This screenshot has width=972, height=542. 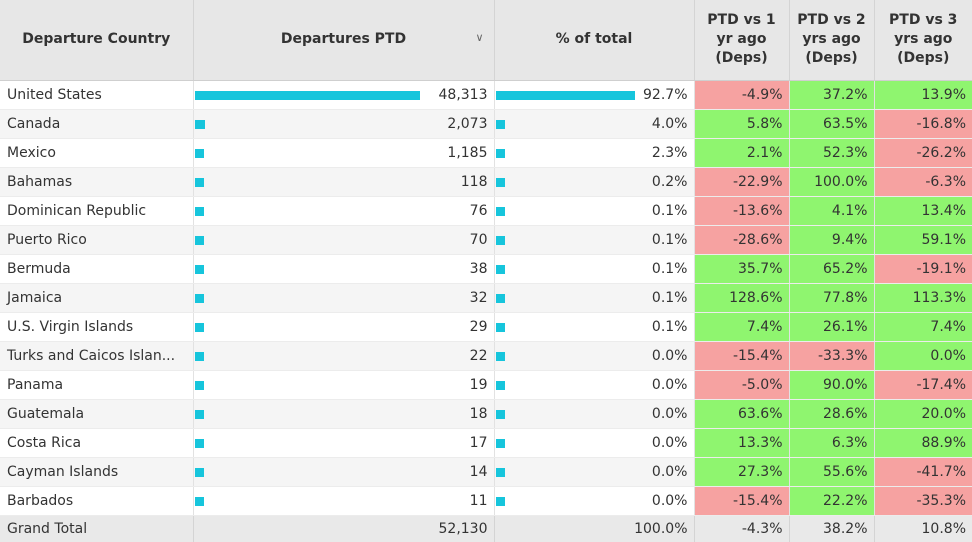 I want to click on departures-value: 118, so click(x=474, y=181).